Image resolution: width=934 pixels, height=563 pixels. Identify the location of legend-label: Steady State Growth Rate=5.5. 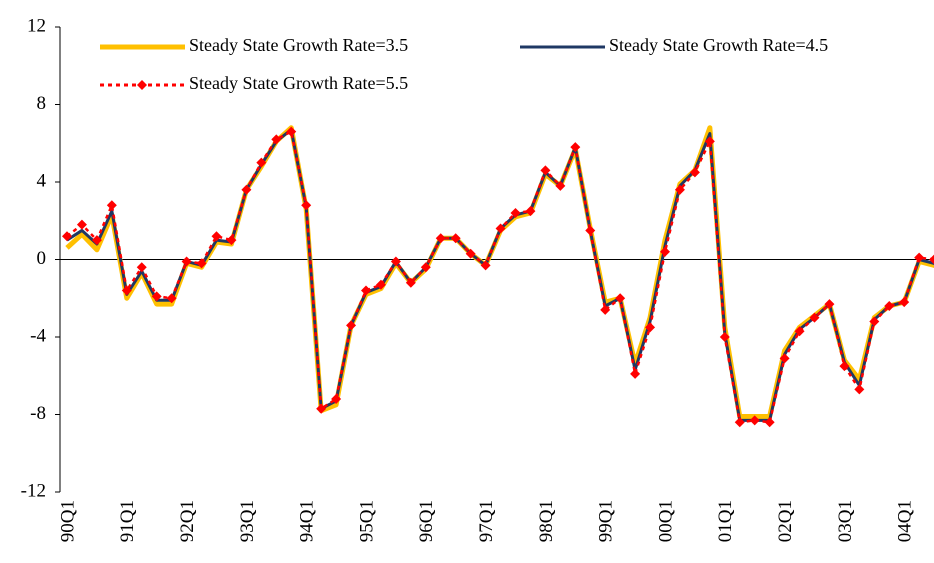
(298, 83).